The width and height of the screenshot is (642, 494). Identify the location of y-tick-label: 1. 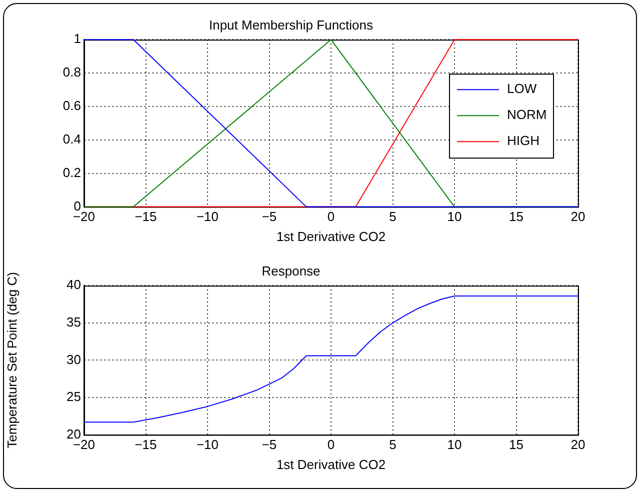
(77, 38).